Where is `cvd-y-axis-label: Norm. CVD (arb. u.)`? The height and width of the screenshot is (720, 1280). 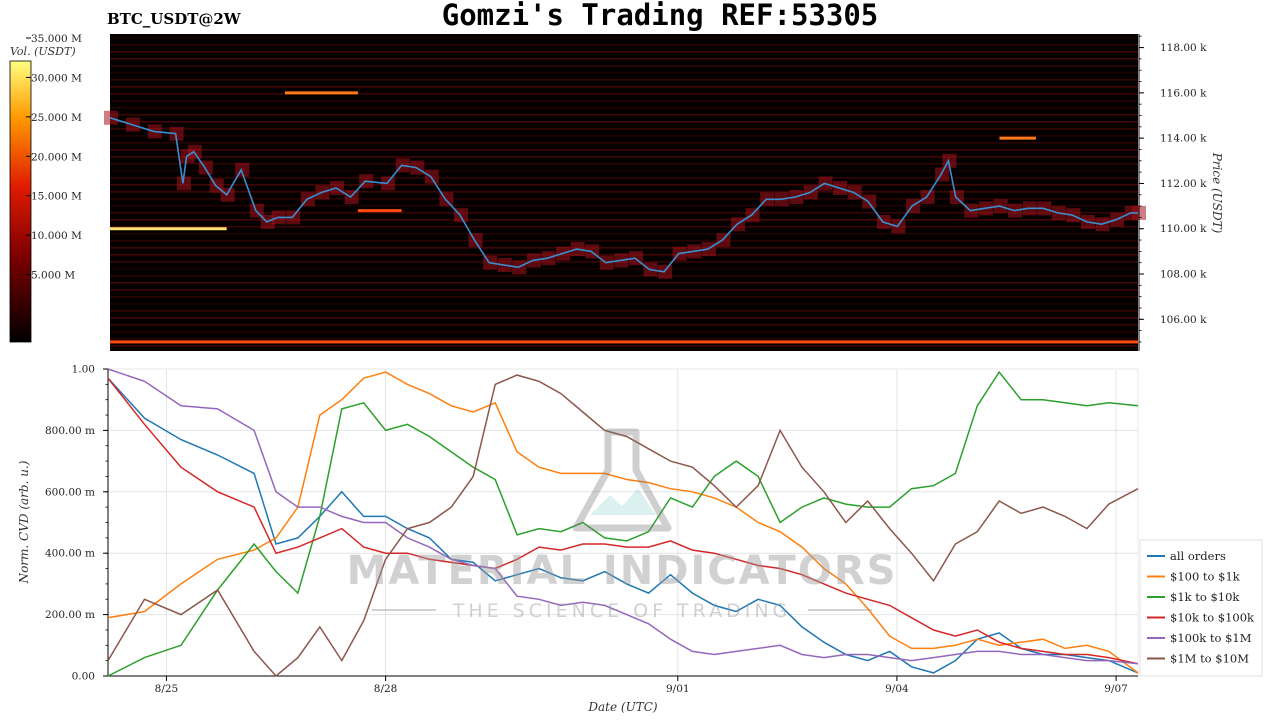
cvd-y-axis-label: Norm. CVD (arb. u.) is located at coordinates (24, 522).